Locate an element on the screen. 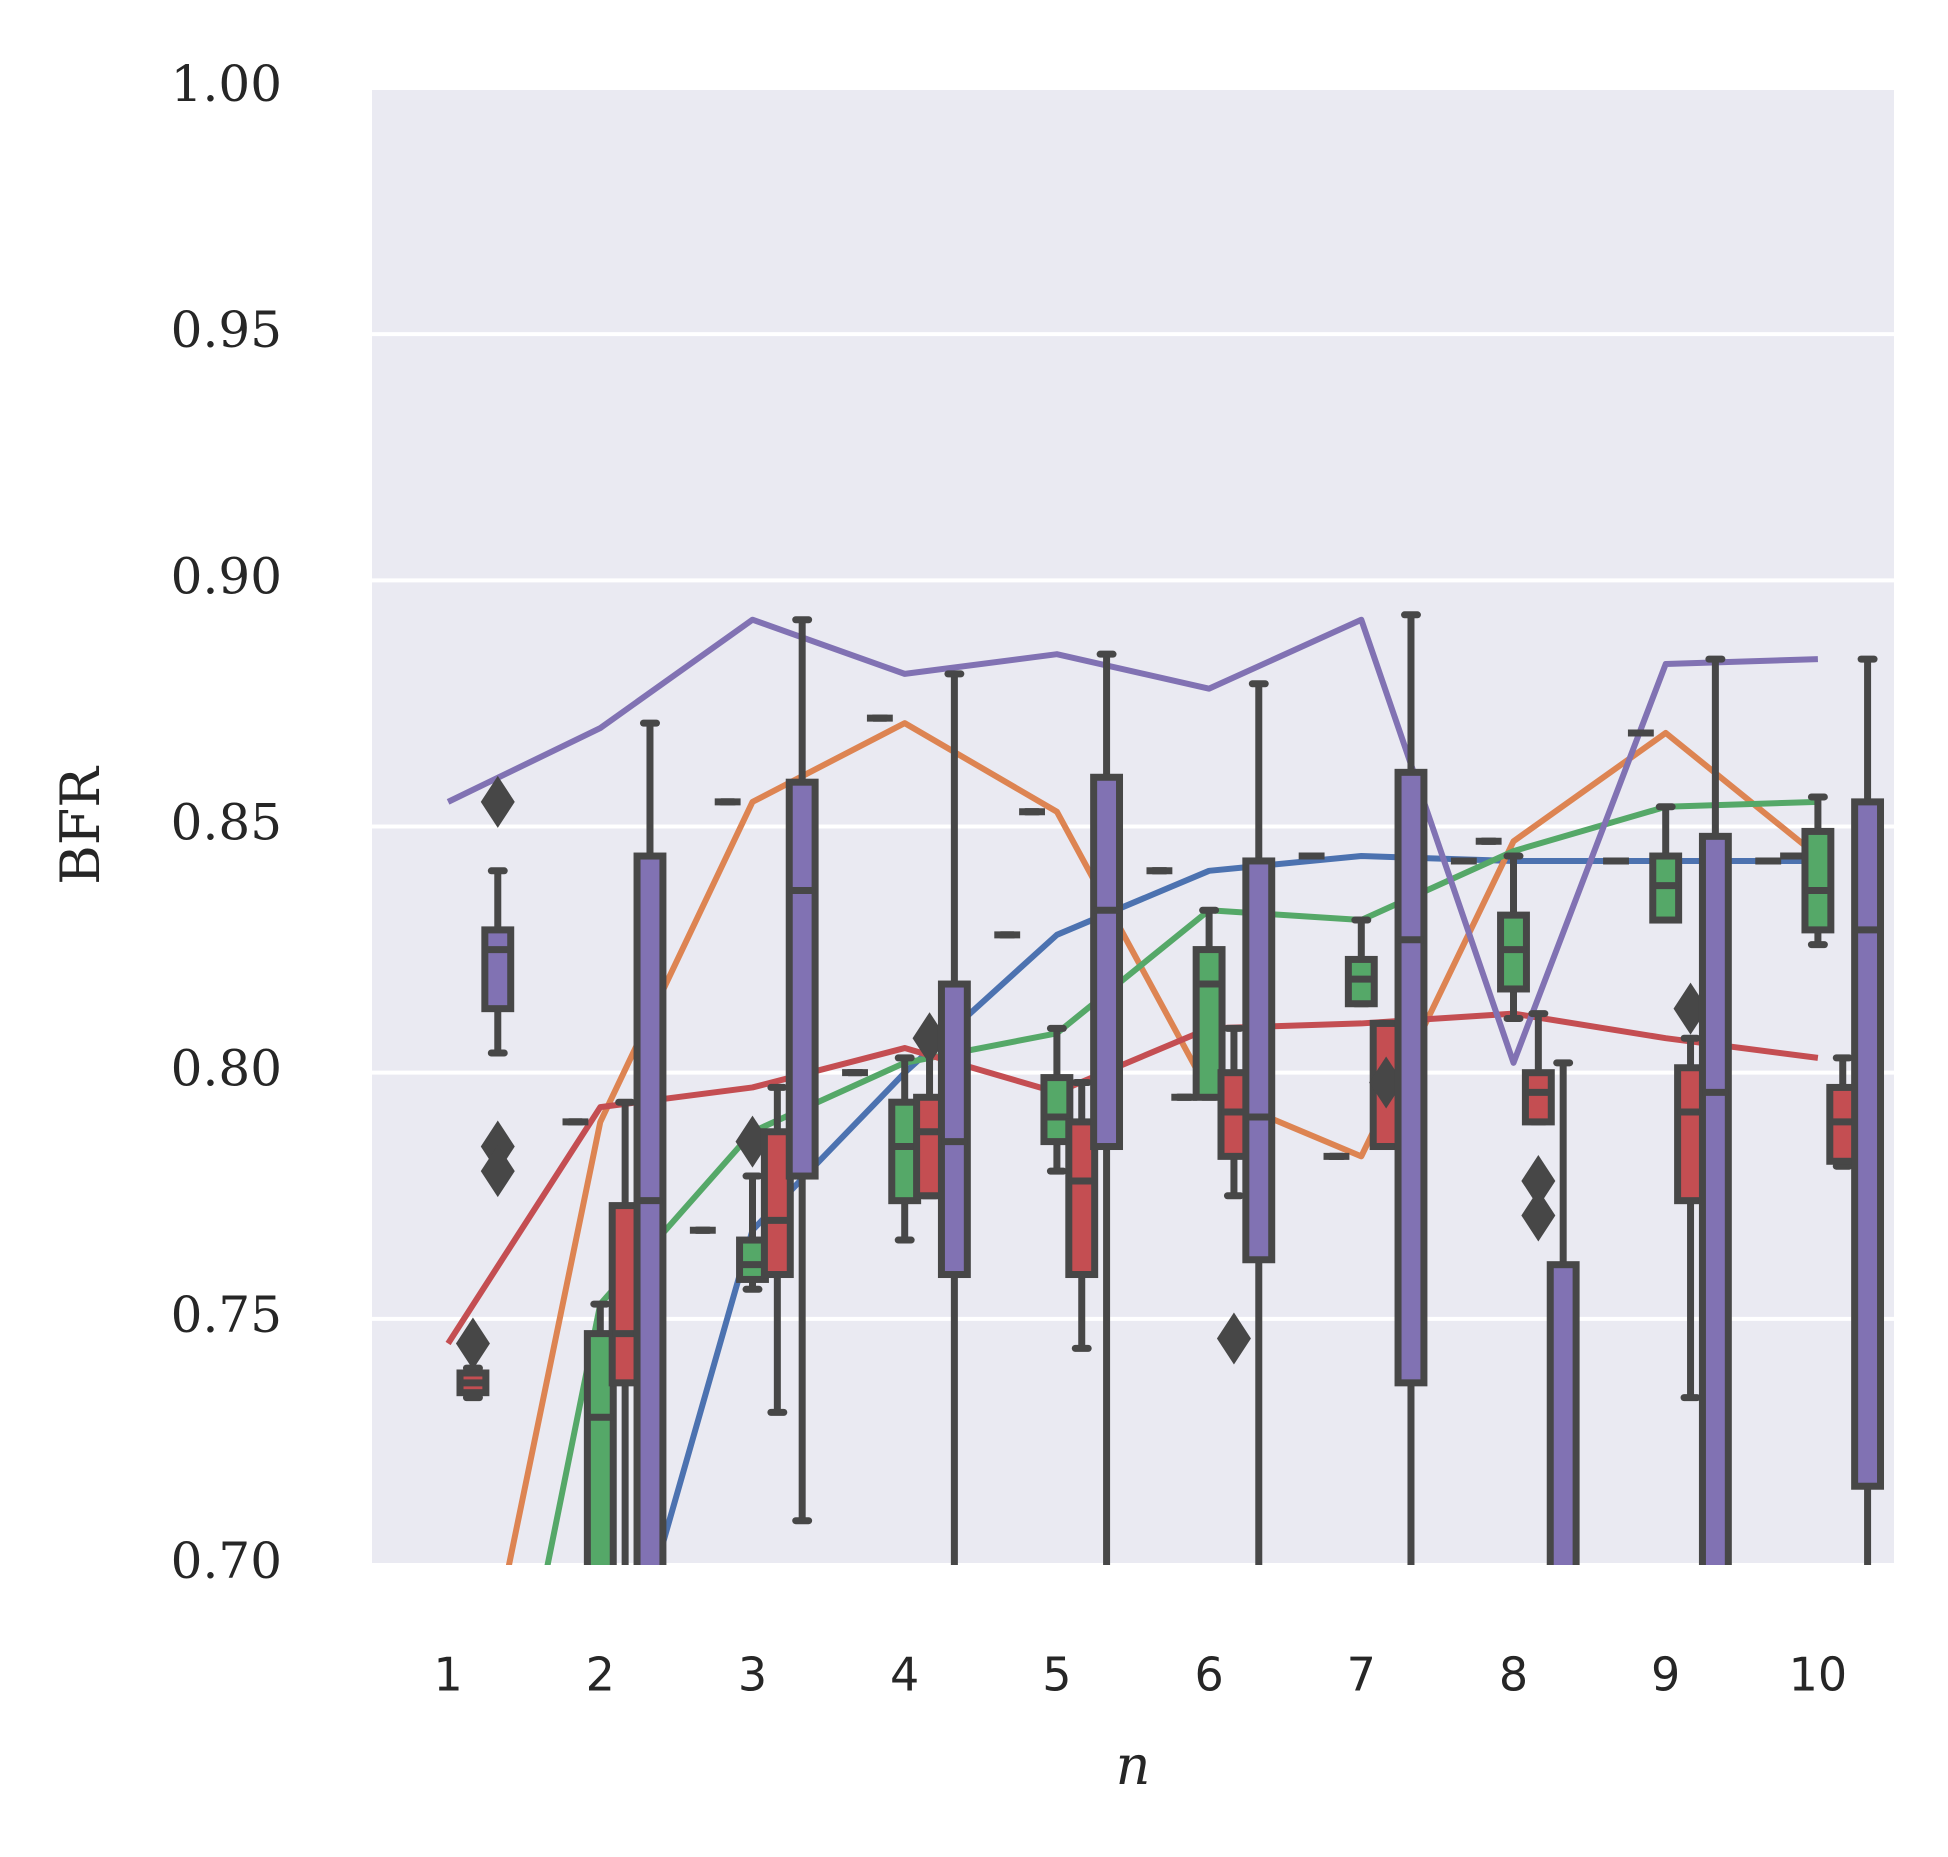 This screenshot has width=1948, height=1857. y-tick-label: 0.80 is located at coordinates (226, 1069).